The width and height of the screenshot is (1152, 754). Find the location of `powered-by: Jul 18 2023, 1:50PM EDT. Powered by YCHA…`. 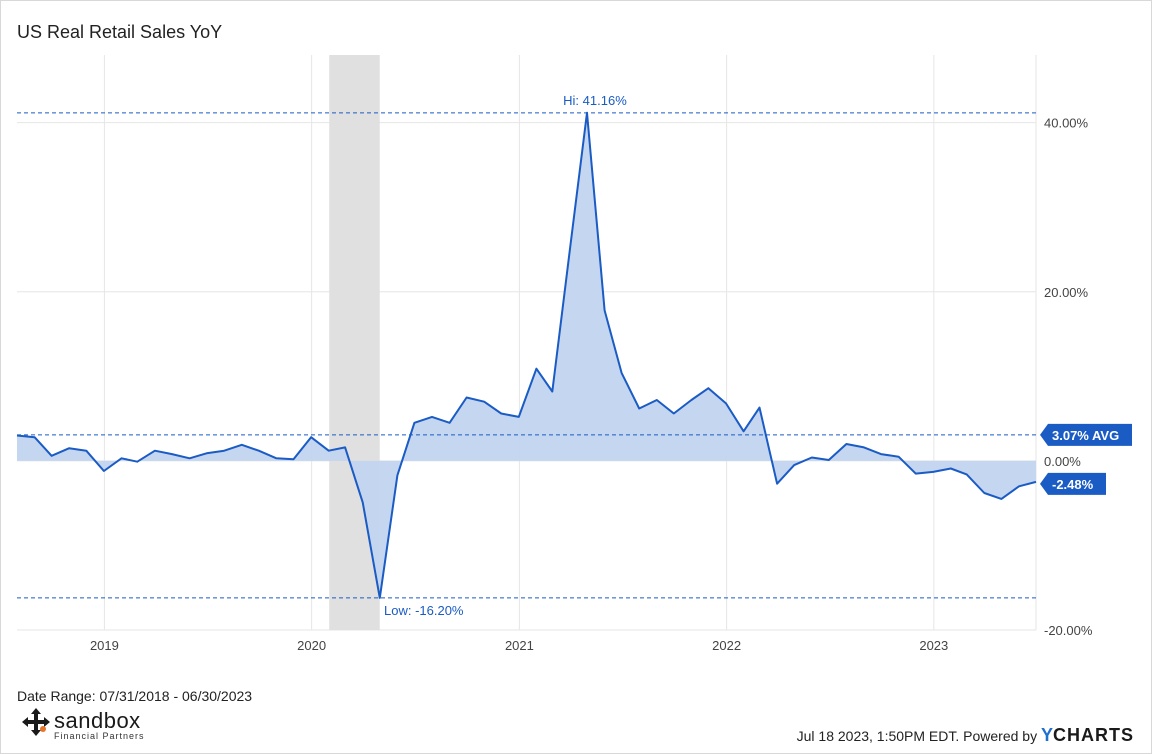

powered-by: Jul 18 2023, 1:50PM EDT. Powered by YCHA… is located at coordinates (965, 735).